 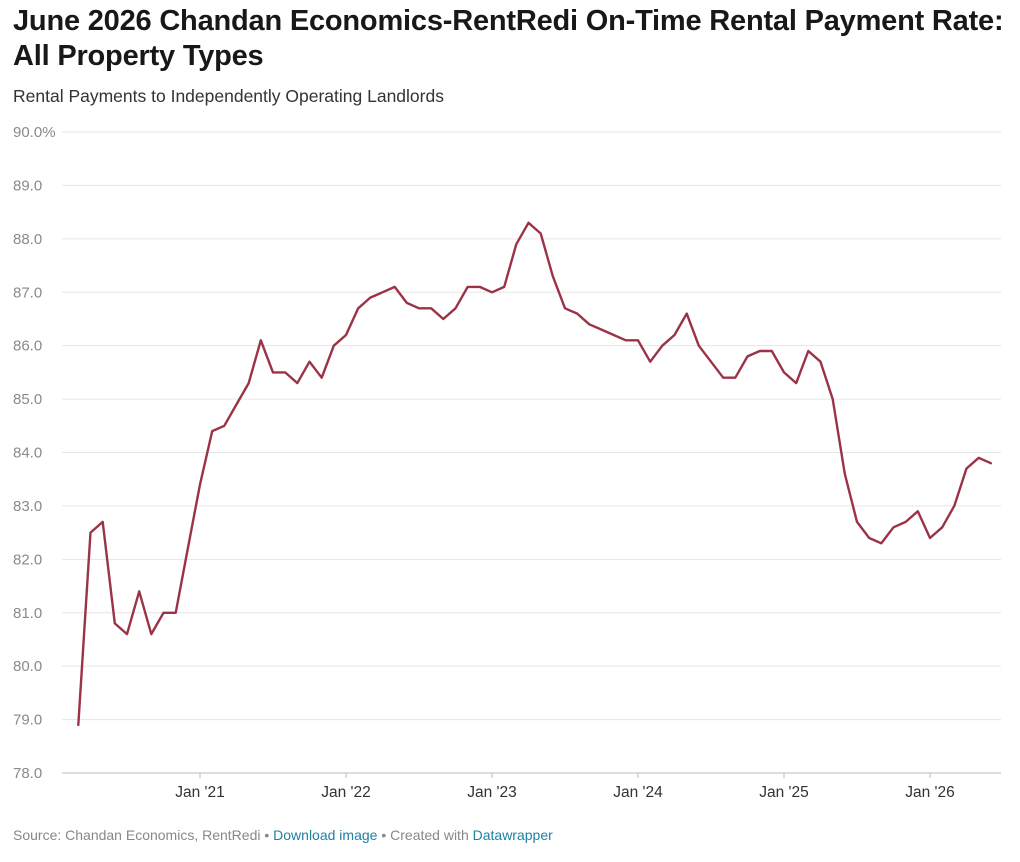 I want to click on x-tick-label: Jan '24, so click(x=638, y=792).